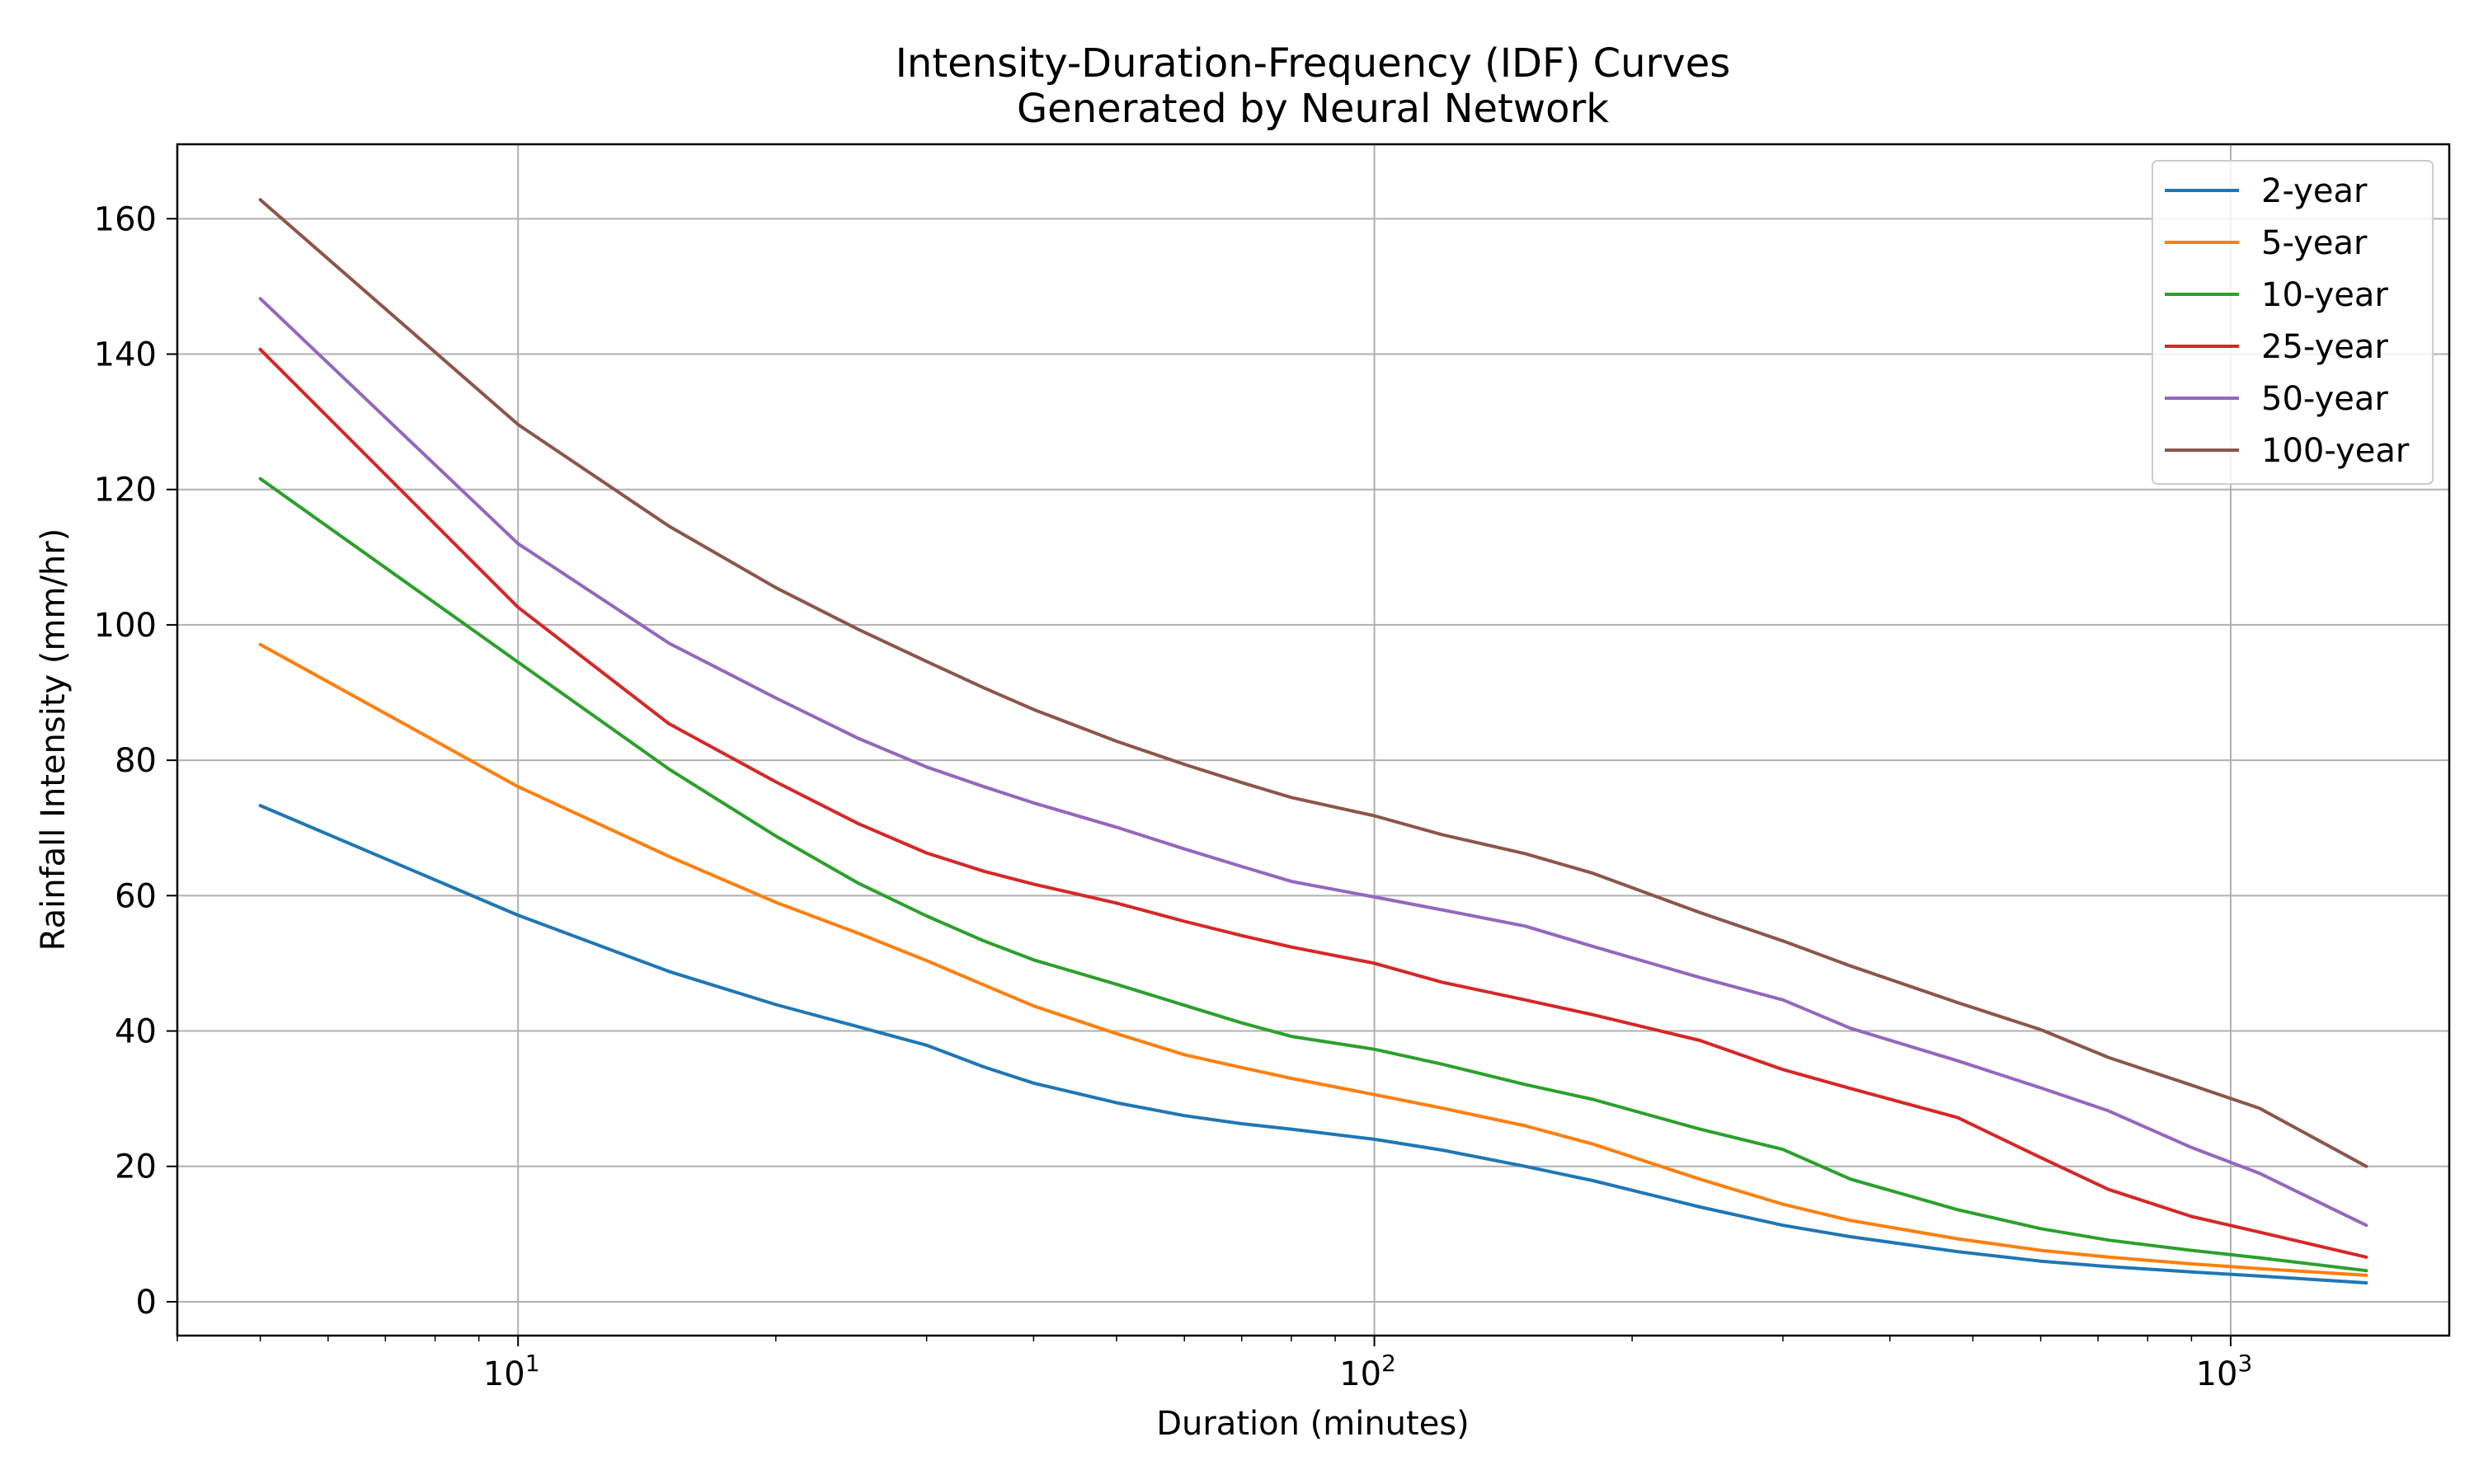  What do you see at coordinates (532, 1363) in the screenshot?
I see `x-tick-label-exponent: 1` at bounding box center [532, 1363].